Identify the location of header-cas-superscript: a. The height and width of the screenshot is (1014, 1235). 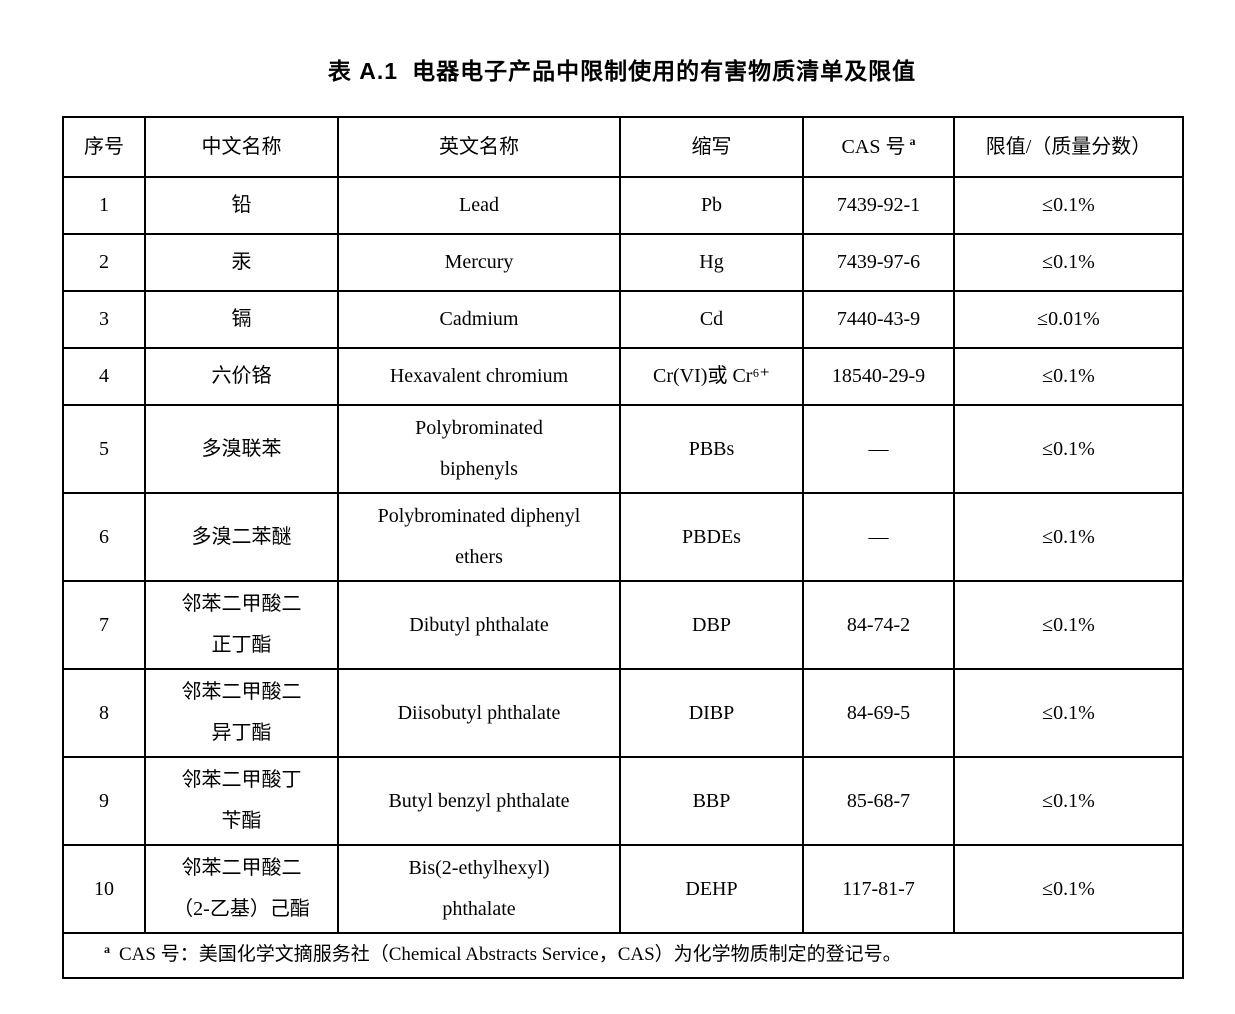
(912, 140).